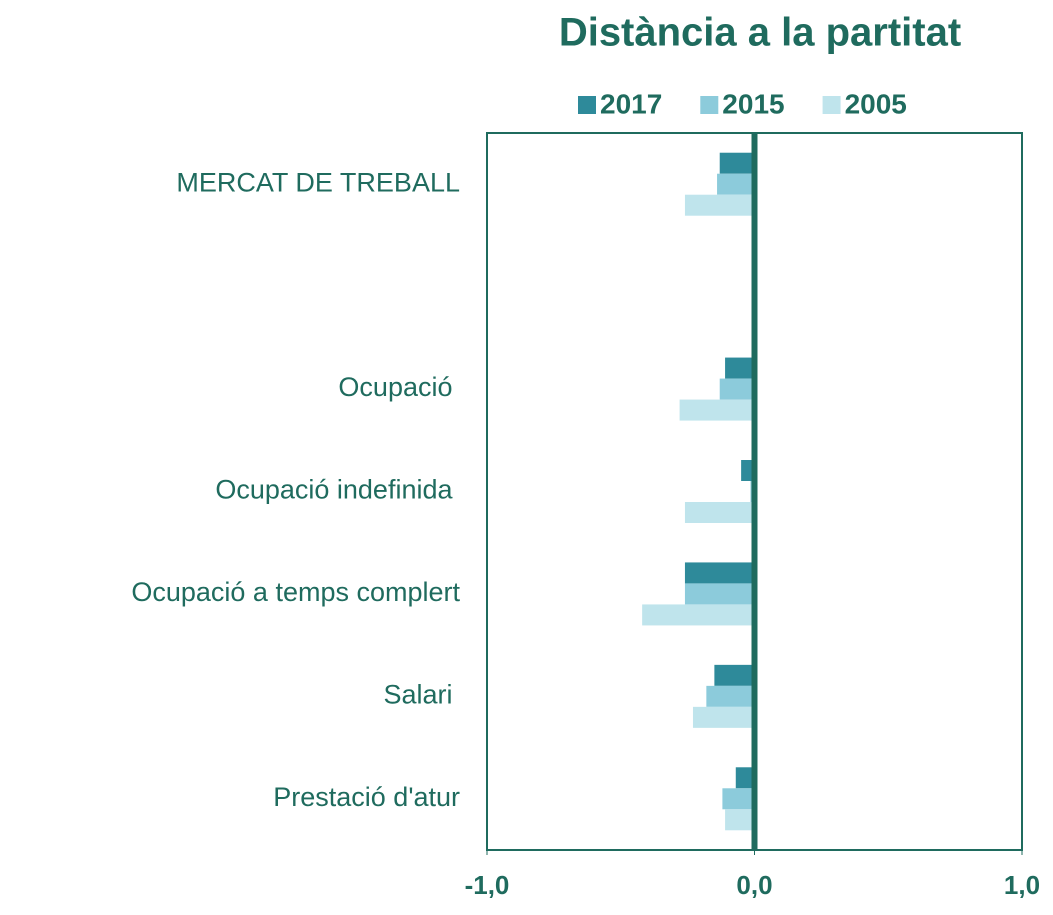 Image resolution: width=1053 pixels, height=915 pixels. I want to click on x-tick-label: 0,0, so click(754, 885).